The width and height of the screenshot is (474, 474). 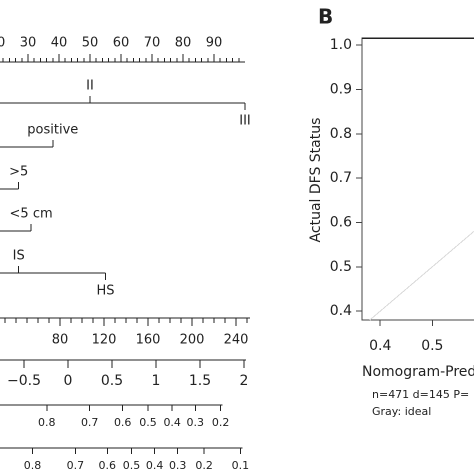 What do you see at coordinates (401, 411) in the screenshot?
I see `annotation: Gray: ideal` at bounding box center [401, 411].